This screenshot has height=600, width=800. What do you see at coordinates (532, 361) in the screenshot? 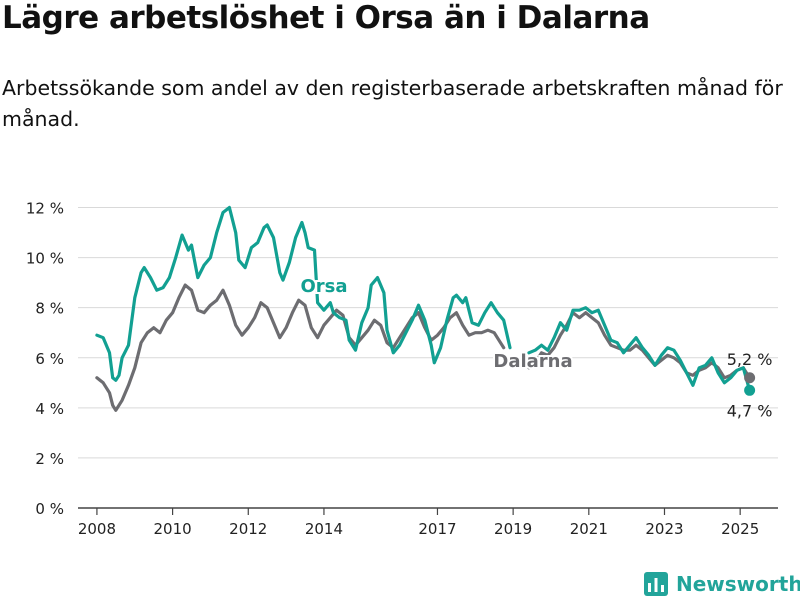
I see `series-label-dalarna: Dalarna` at bounding box center [532, 361].